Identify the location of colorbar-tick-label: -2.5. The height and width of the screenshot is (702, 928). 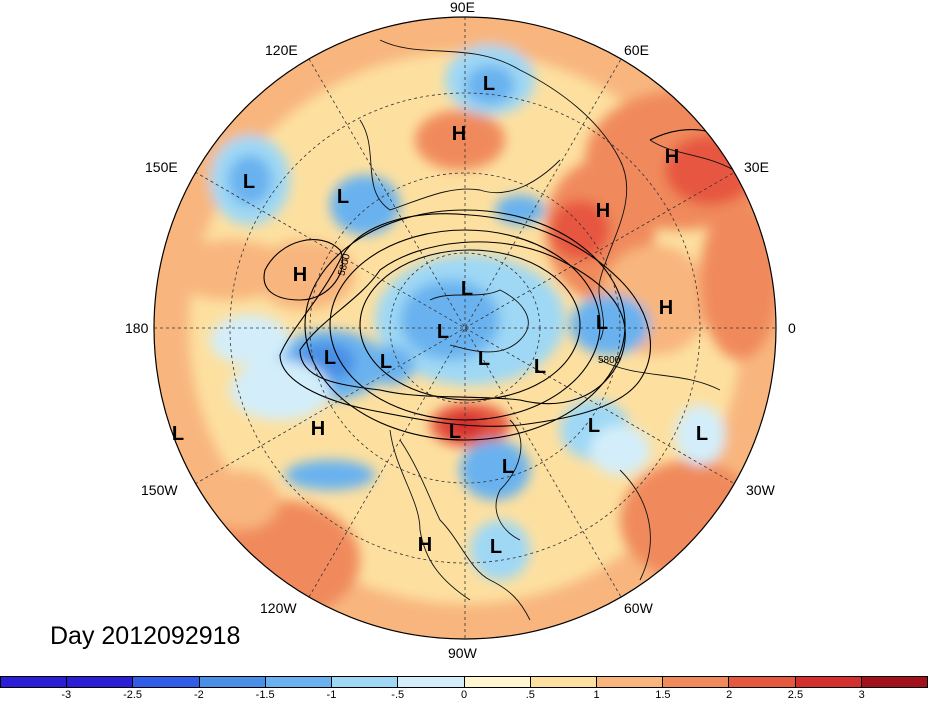
(133, 695).